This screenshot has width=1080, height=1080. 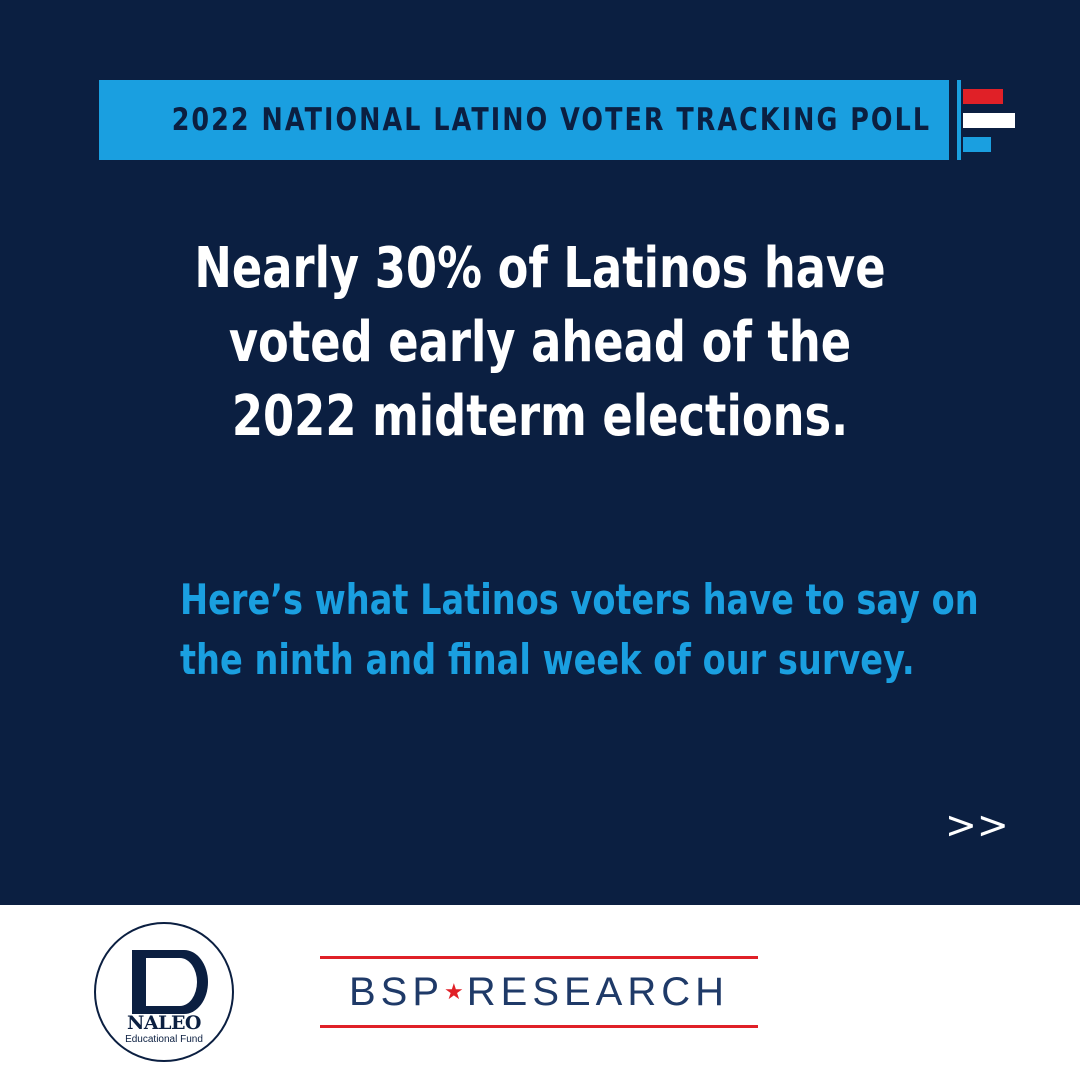 I want to click on bsp-rule-top, so click(x=539, y=957).